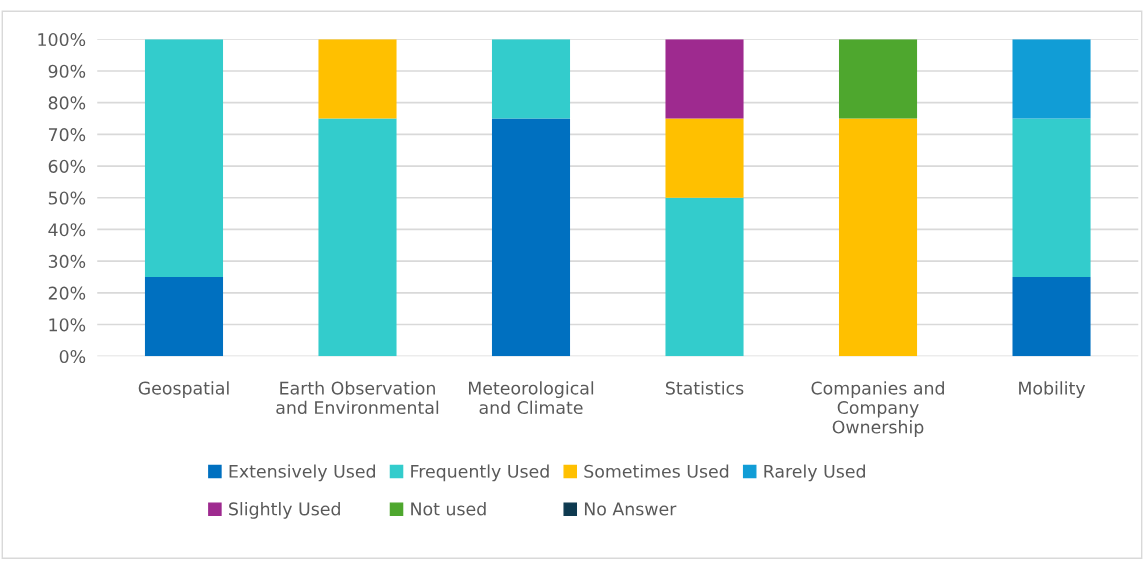 This screenshot has width=1144, height=561. I want to click on legend-label: Slightly Used, so click(284, 510).